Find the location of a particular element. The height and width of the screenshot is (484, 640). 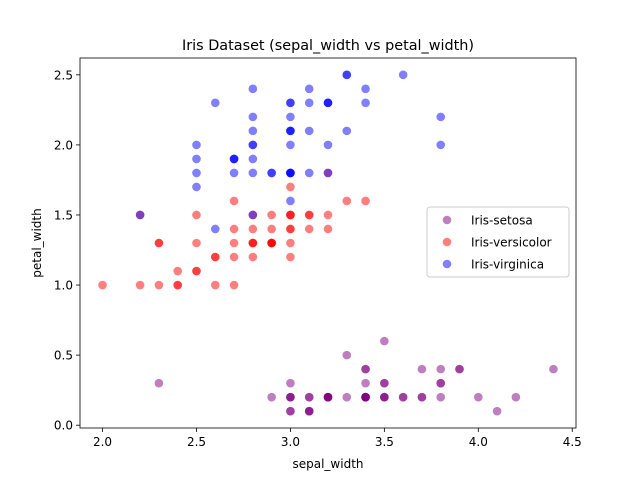

y-axis-ticks: 0.0 0.5 1.0 1.5 2.0 2.5 is located at coordinates (67, 250).